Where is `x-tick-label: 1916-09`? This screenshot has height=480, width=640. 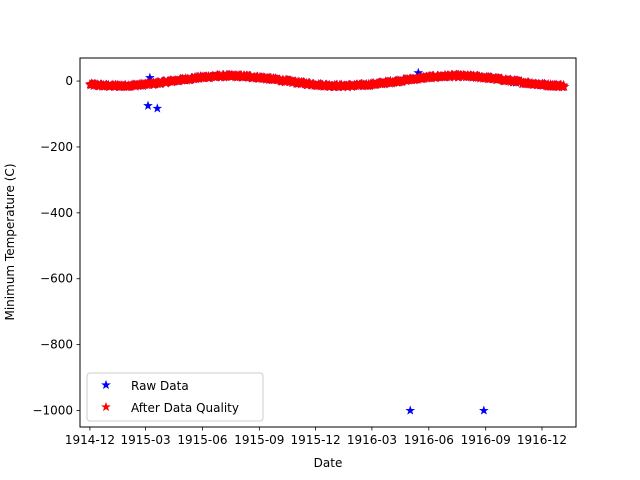
x-tick-label: 1916-09 is located at coordinates (486, 440).